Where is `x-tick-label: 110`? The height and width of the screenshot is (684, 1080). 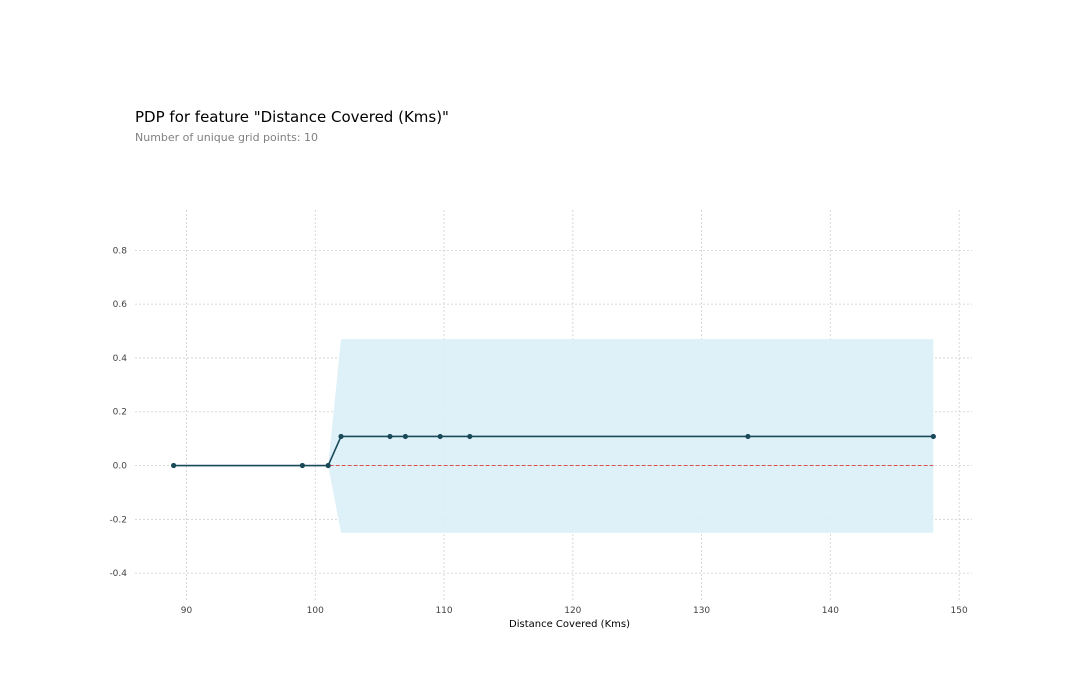
x-tick-label: 110 is located at coordinates (443, 611).